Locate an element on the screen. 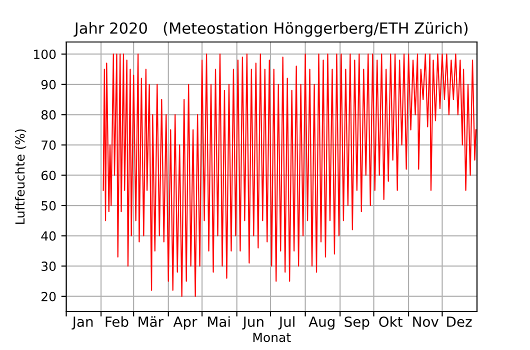 The width and height of the screenshot is (530, 350). y-tick-label: 100 is located at coordinates (45, 55).